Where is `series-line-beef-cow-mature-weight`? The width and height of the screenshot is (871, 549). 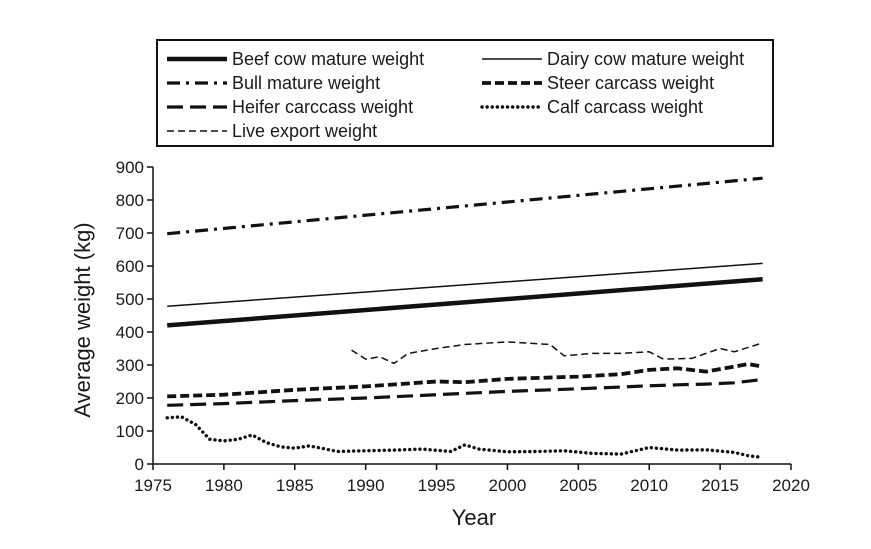
series-line-beef-cow-mature-weight is located at coordinates (465, 302).